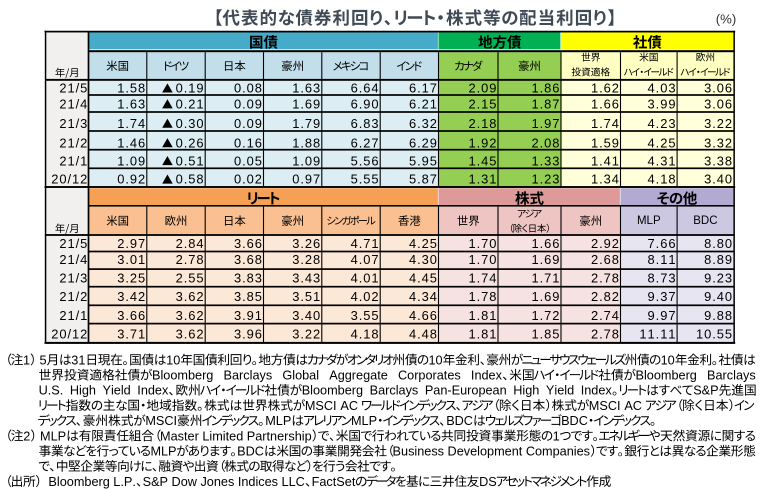 Image resolution: width=777 pixels, height=490 pixels. Describe the element at coordinates (248, 179) in the screenshot. I see `svg-text: 0.02` at that location.